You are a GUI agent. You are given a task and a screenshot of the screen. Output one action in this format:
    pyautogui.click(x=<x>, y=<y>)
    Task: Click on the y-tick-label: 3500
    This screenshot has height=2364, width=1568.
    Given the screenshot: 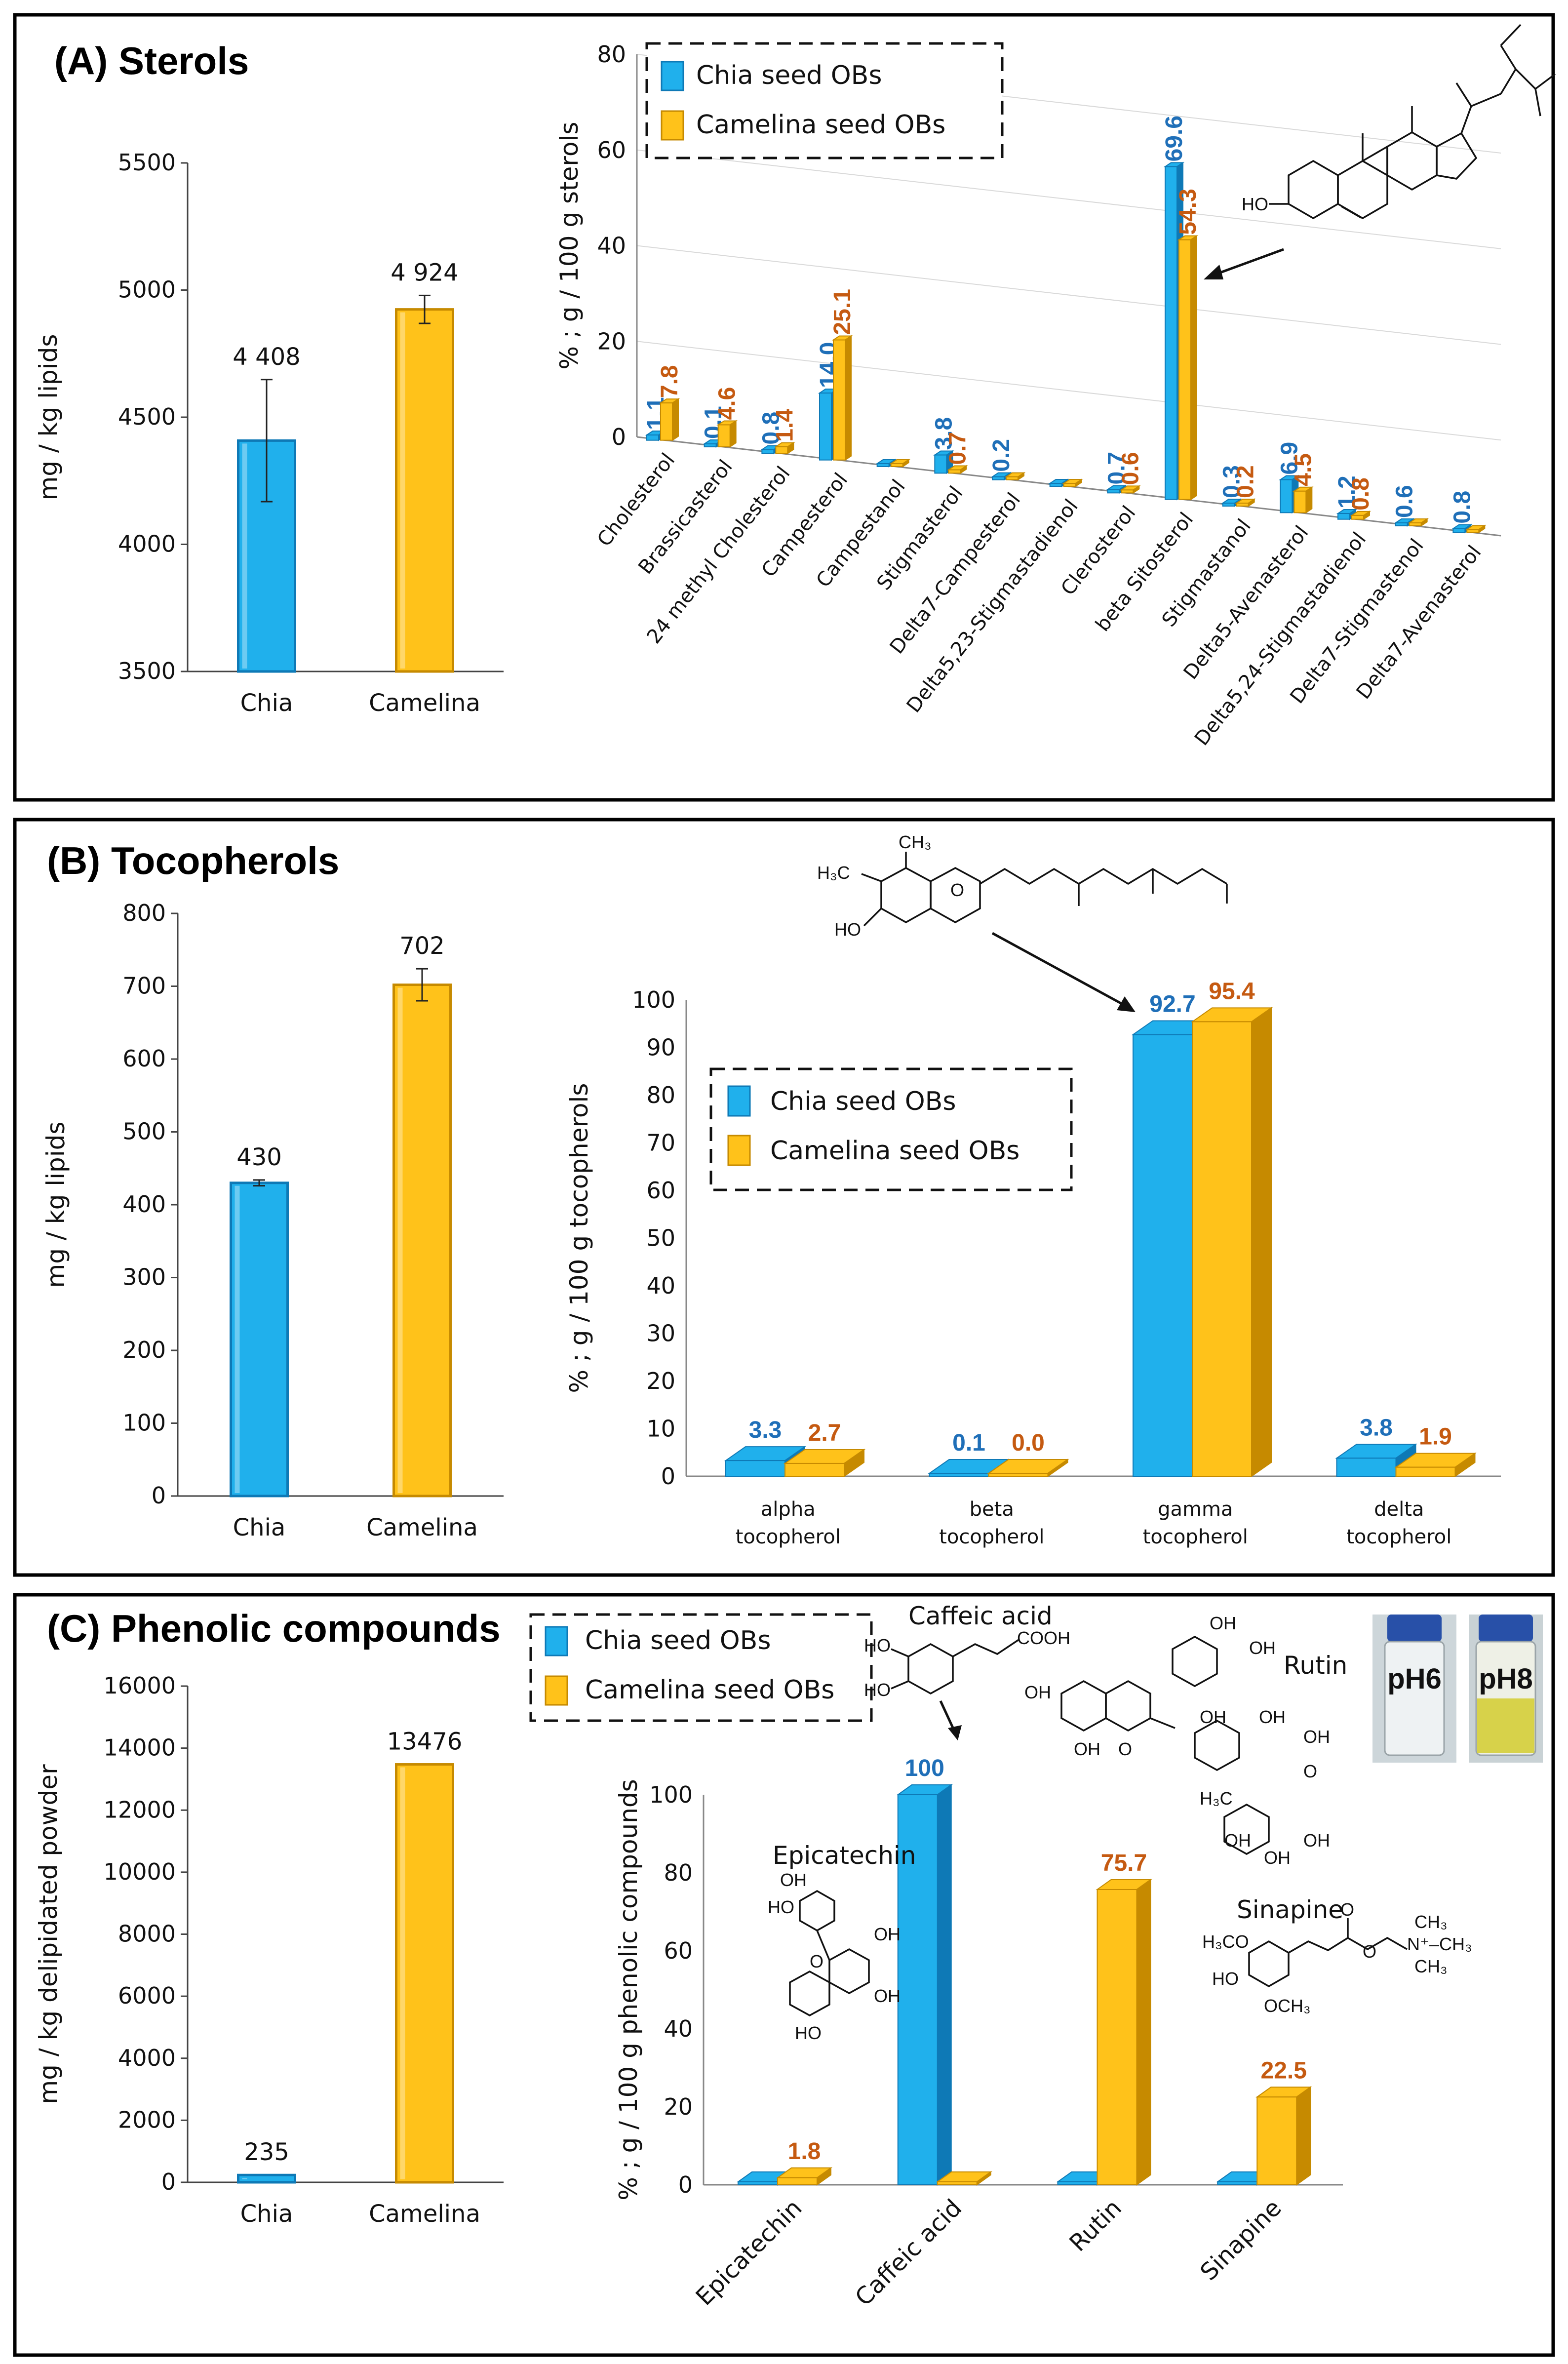 What is the action you would take?
    pyautogui.click(x=147, y=671)
    